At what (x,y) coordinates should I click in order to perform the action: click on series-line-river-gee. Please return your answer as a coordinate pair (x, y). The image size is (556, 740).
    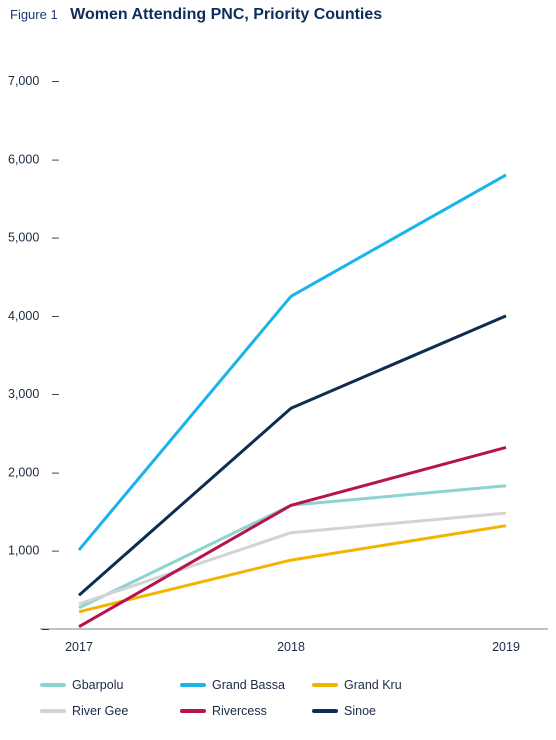
    Looking at the image, I should click on (292, 558).